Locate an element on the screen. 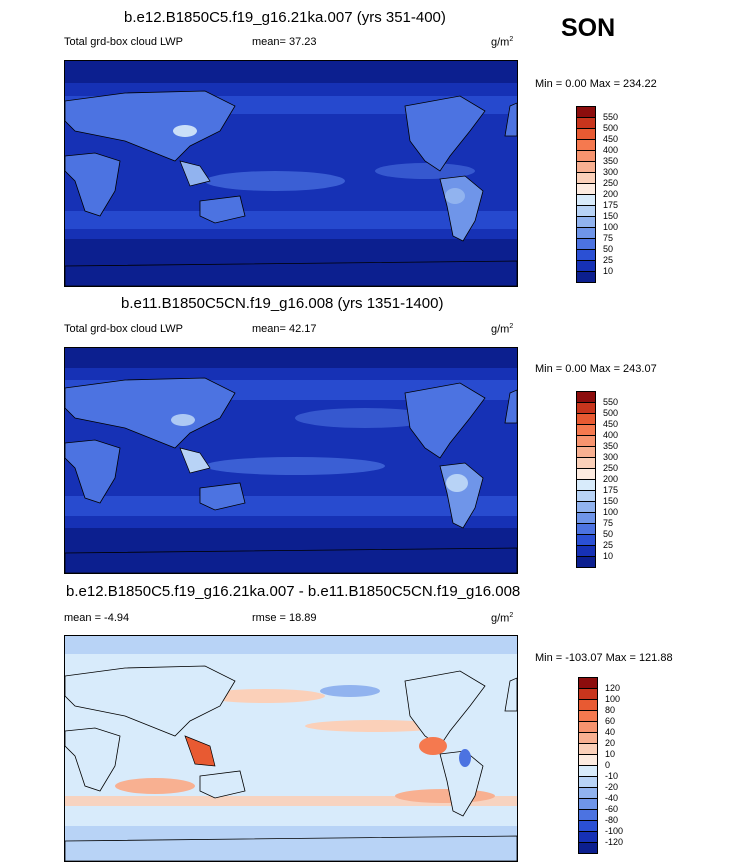 Image resolution: width=733 pixels, height=866 pixels. panel-2-mean: mean= 42.17 is located at coordinates (284, 329).